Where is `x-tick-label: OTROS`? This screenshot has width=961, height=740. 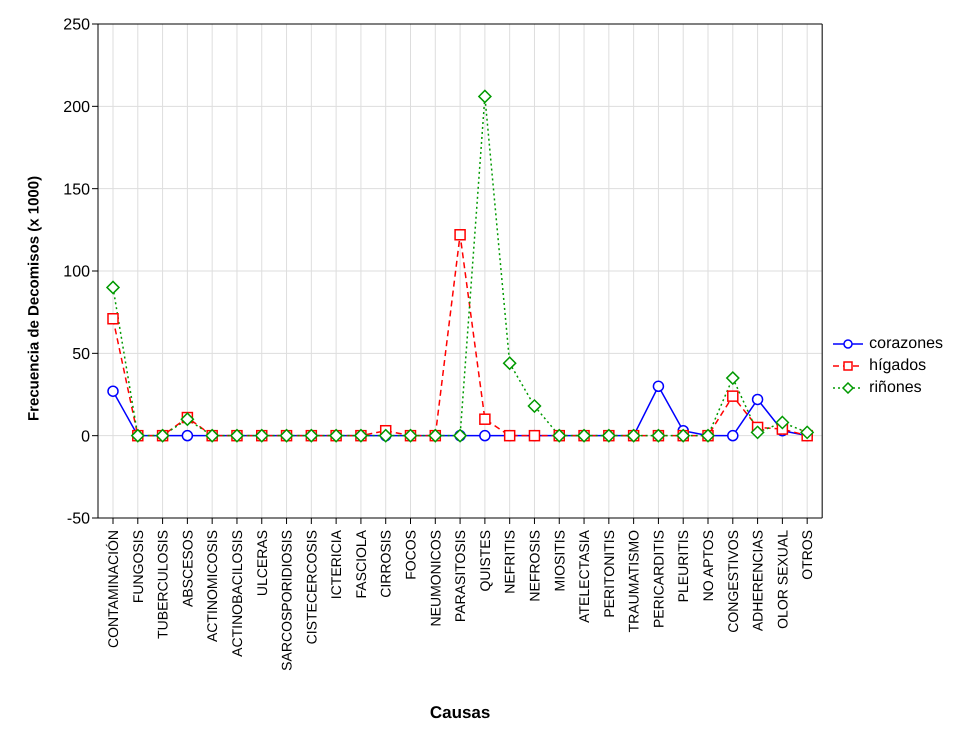 x-tick-label: OTROS is located at coordinates (807, 555).